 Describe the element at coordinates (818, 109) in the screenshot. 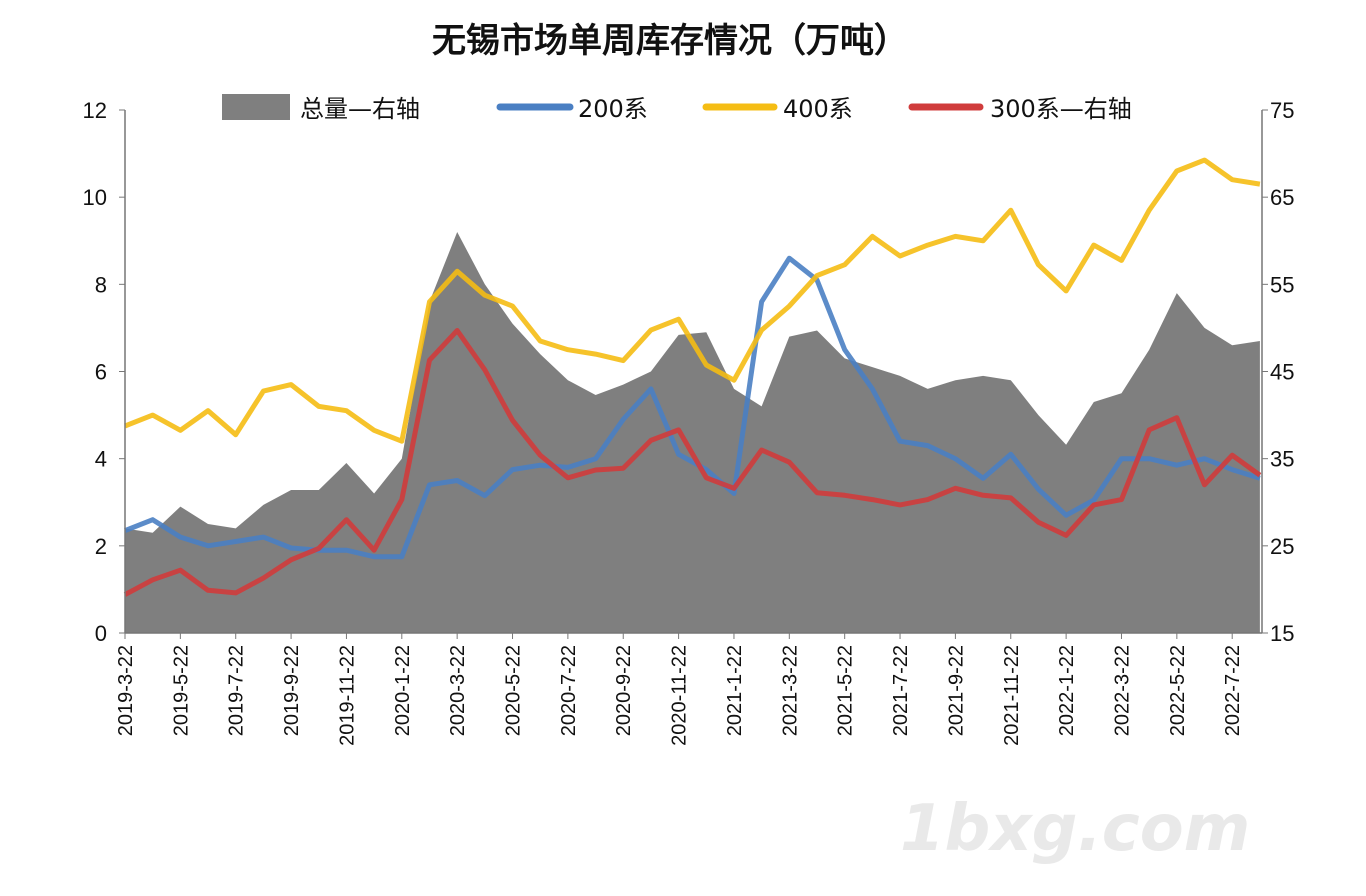

I see `legend-label-400: 400系` at that location.